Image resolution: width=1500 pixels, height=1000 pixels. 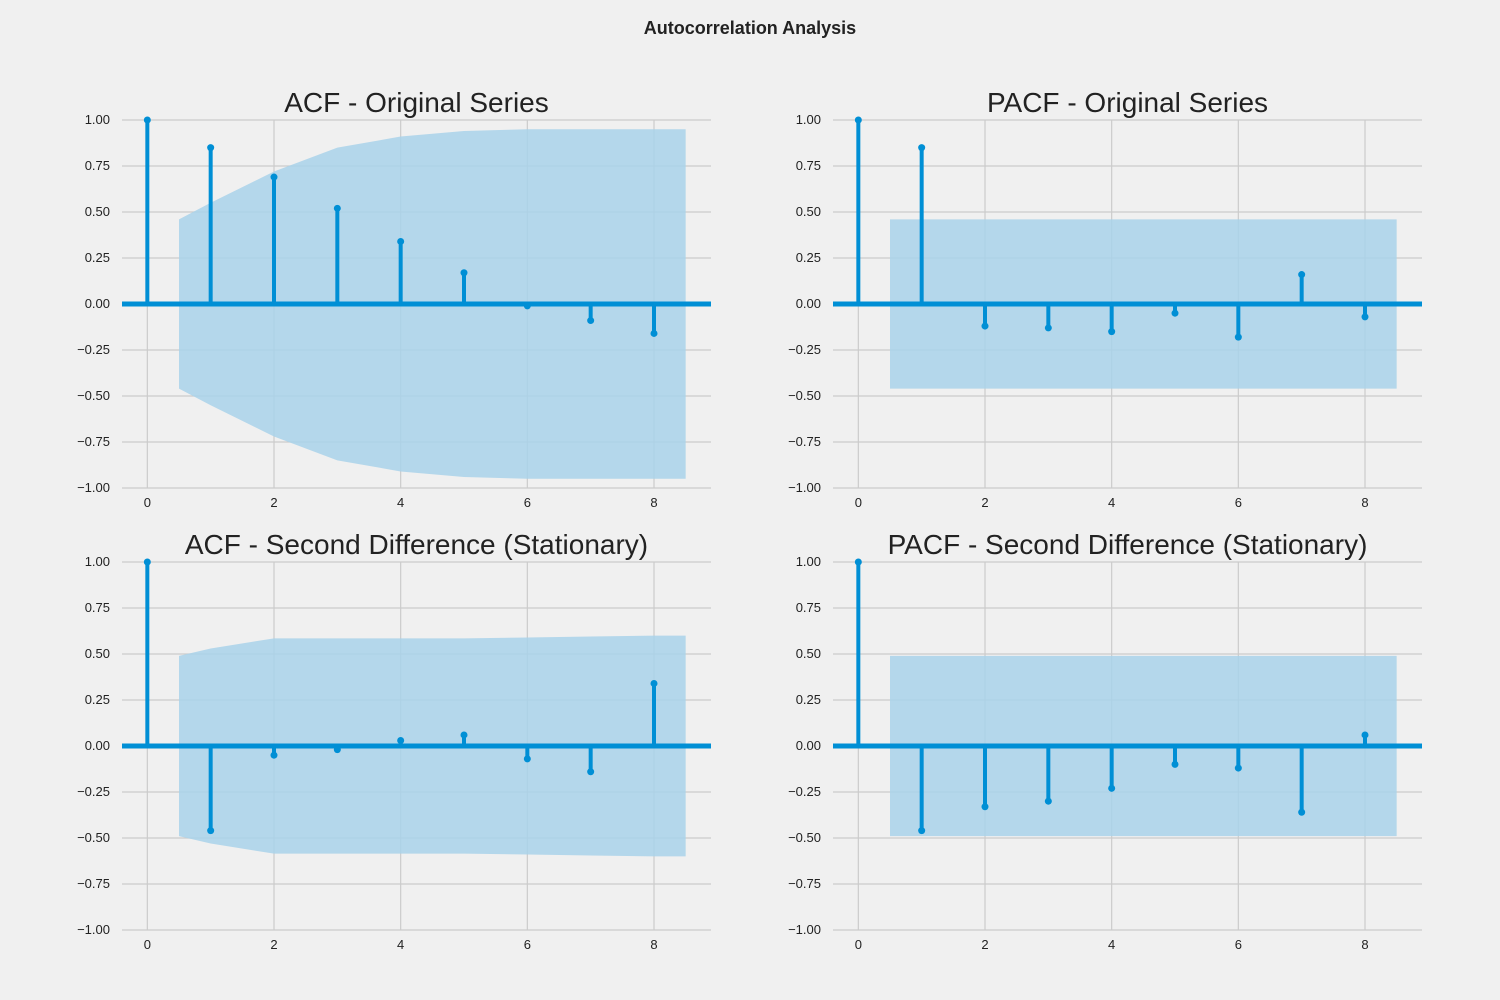 I want to click on acf-original-y-tick-label: 0.00, so click(x=97, y=303).